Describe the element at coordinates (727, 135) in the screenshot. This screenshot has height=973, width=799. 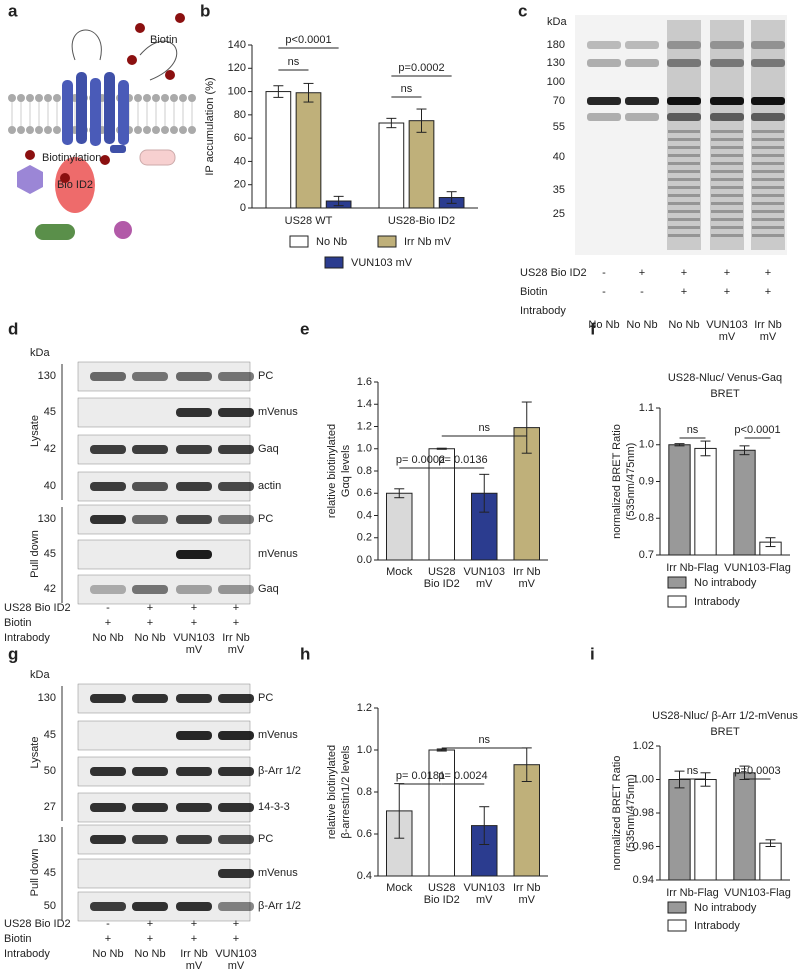
I see `smear` at that location.